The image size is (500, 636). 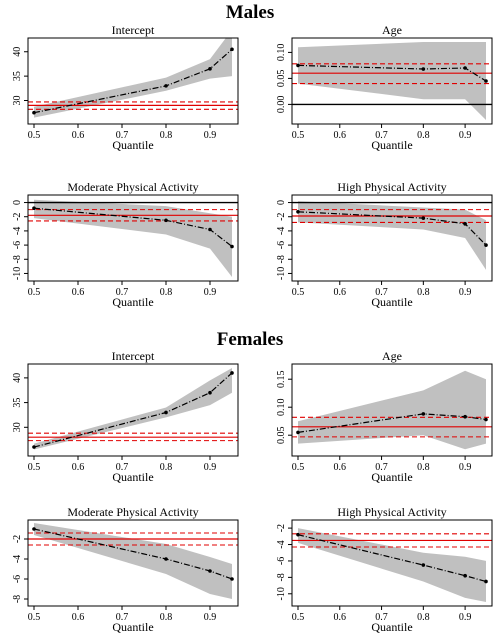 I want to click on y-tick-label: -6, so click(x=17, y=579).